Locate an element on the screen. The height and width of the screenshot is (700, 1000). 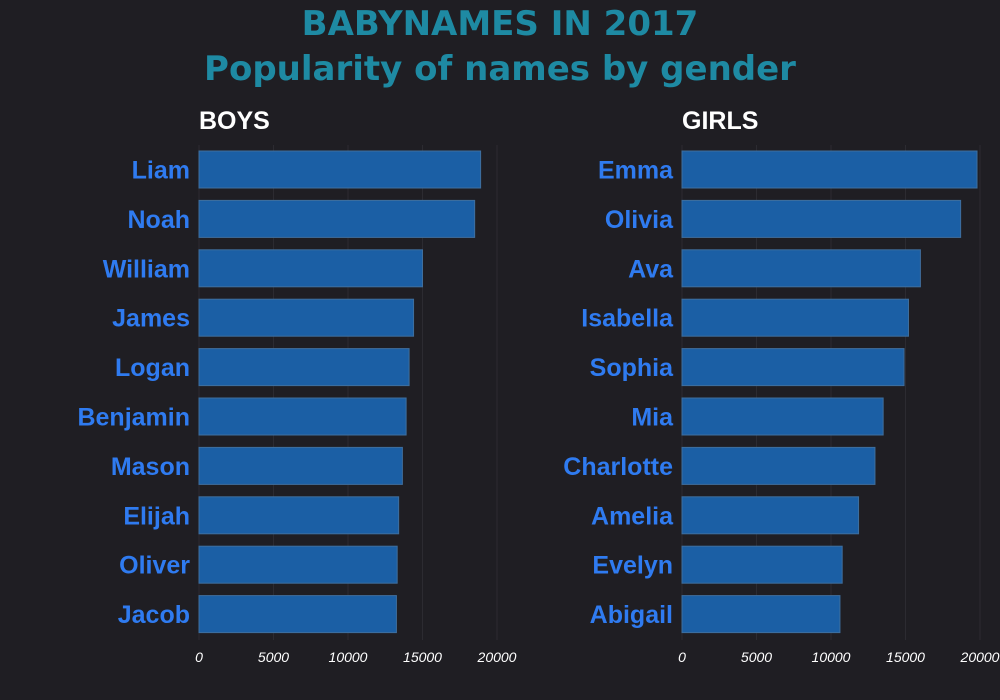
boys-bar-william is located at coordinates (310, 268).